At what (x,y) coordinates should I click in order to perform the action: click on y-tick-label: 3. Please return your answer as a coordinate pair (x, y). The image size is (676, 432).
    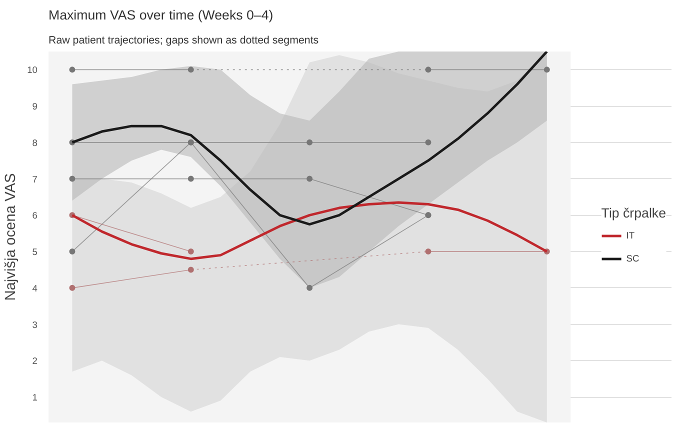
    Looking at the image, I should click on (35, 325).